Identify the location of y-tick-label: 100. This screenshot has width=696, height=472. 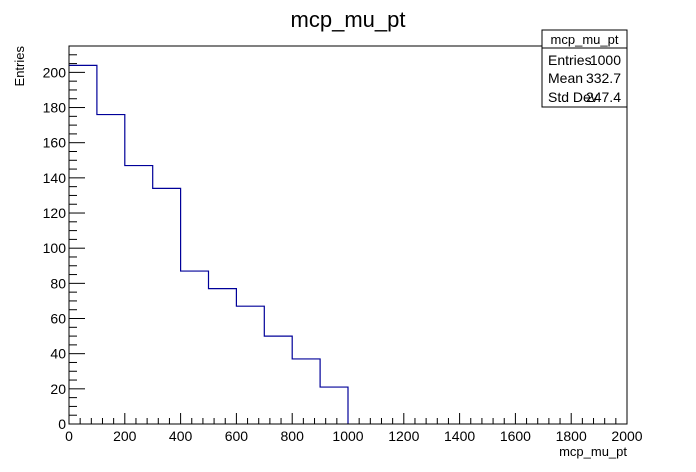
(55, 248).